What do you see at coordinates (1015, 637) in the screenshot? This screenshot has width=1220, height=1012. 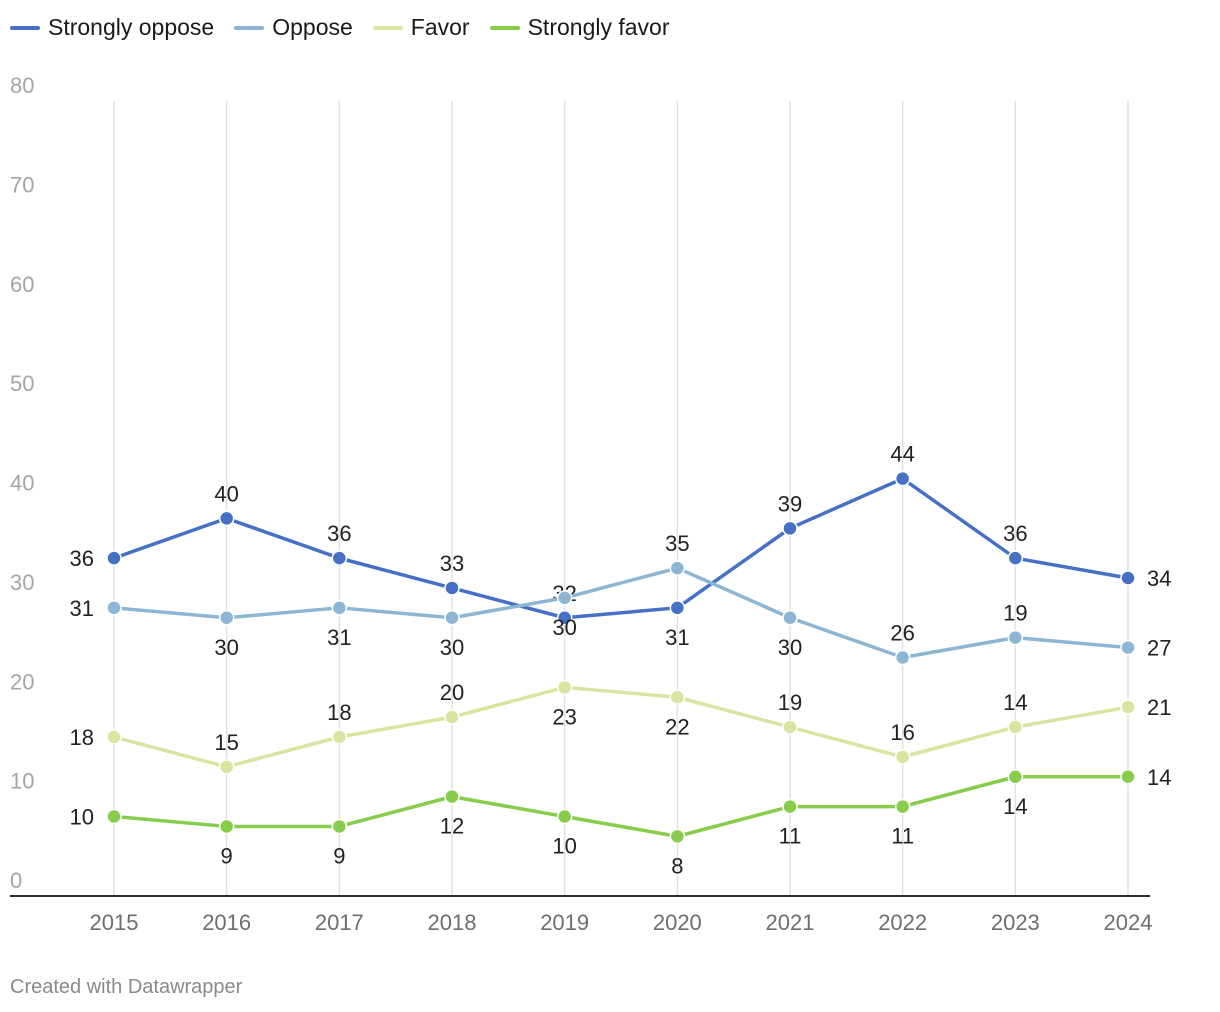 I see `data-point-oppose-2023` at bounding box center [1015, 637].